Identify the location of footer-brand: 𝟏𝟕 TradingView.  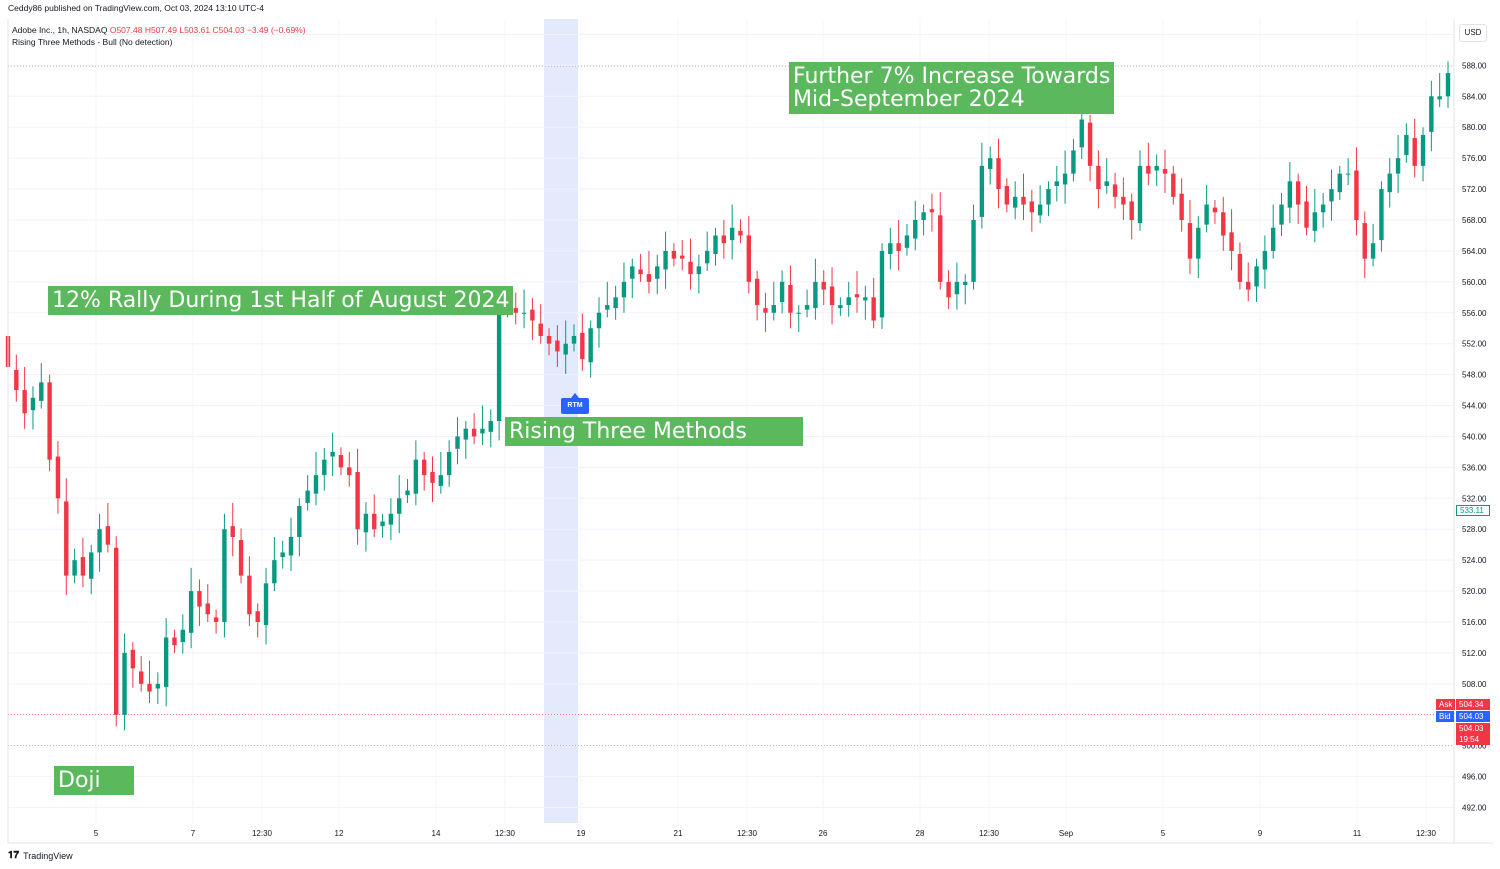
(40, 855).